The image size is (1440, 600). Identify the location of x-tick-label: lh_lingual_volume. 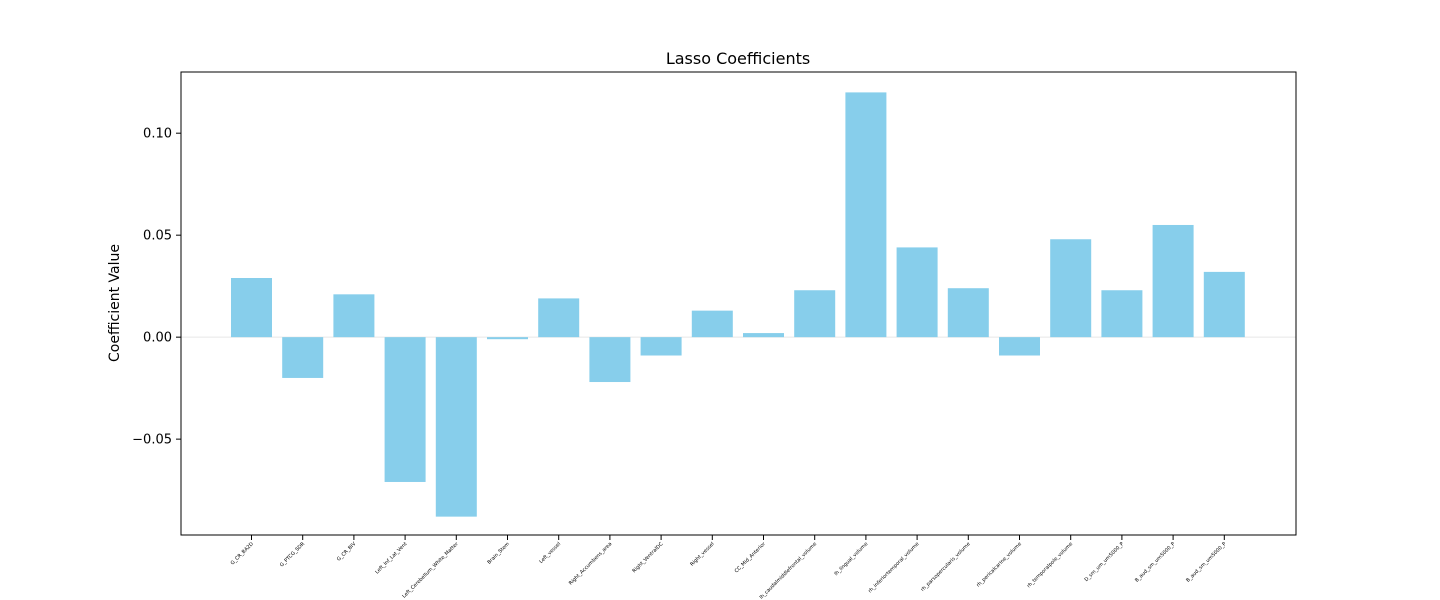
(851, 559).